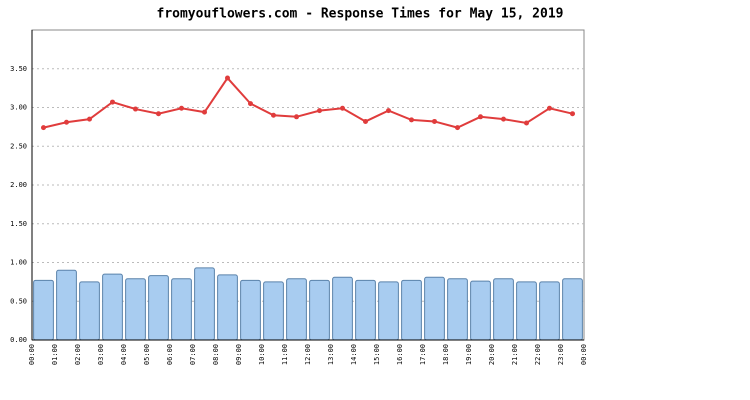 The width and height of the screenshot is (750, 400). What do you see at coordinates (216, 354) in the screenshot?
I see `x-tick-label: 08:00` at bounding box center [216, 354].